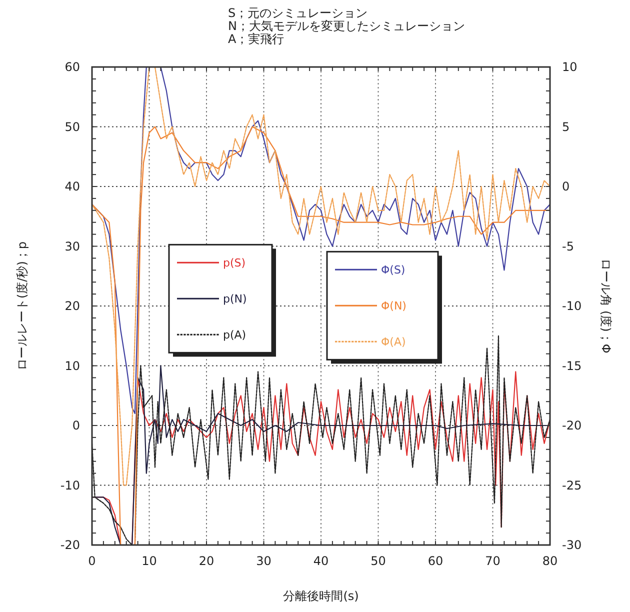 This screenshot has height=612, width=630. Describe the element at coordinates (321, 596) in the screenshot. I see `x-axis-title: 分離後時間(s)` at that location.